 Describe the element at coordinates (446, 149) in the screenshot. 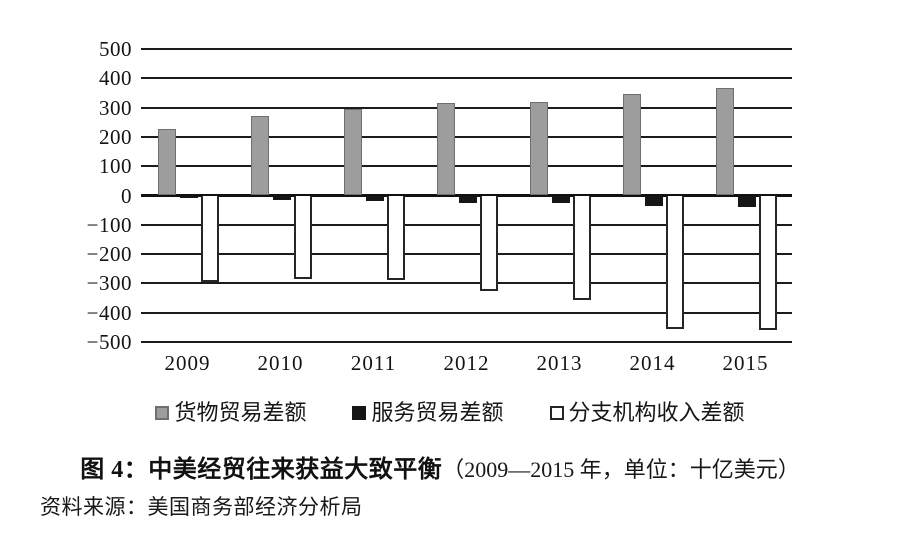

I see `bar-goods-trade-balance-2012` at that location.